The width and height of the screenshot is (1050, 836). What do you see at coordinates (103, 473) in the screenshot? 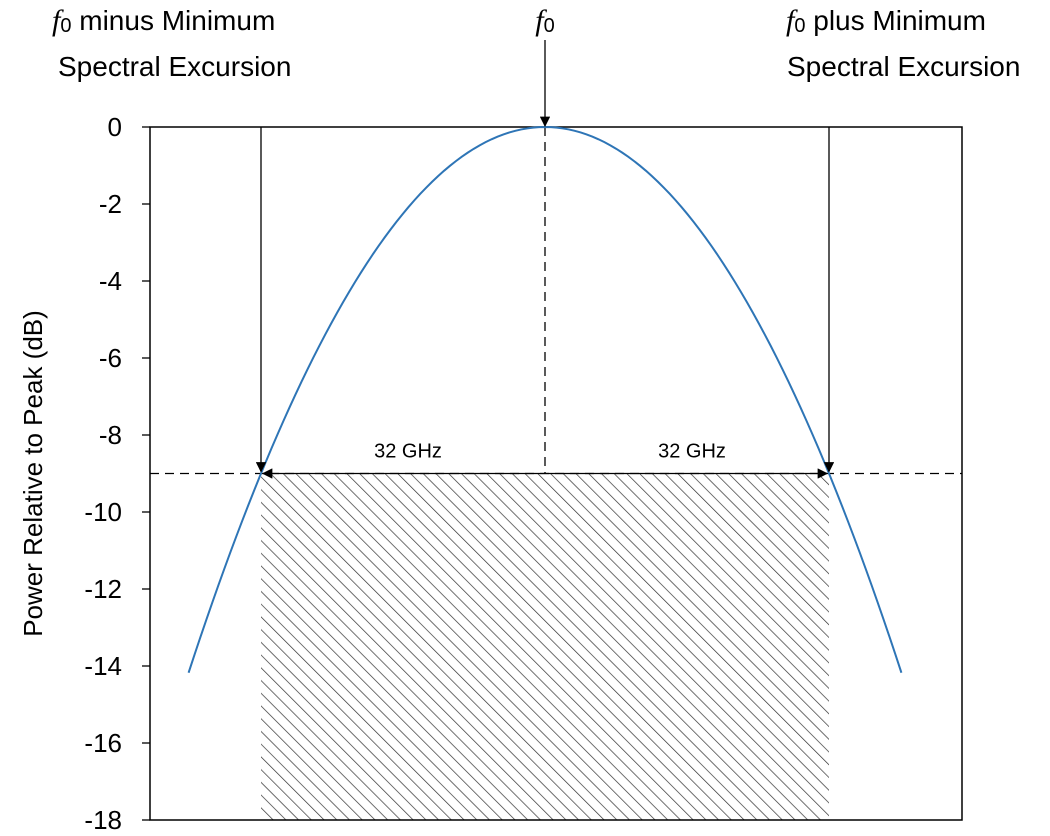
I see `y-tick-labels: 0 -2 -4 -6 -8 -10 -12 -14 -16 -18` at bounding box center [103, 473].